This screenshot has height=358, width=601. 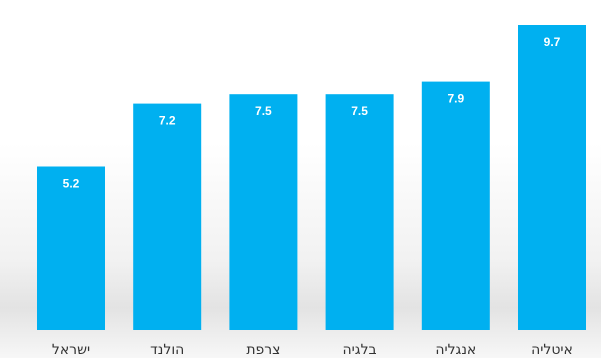 What do you see at coordinates (167, 121) in the screenshot?
I see `data-label-2: 7.2` at bounding box center [167, 121].